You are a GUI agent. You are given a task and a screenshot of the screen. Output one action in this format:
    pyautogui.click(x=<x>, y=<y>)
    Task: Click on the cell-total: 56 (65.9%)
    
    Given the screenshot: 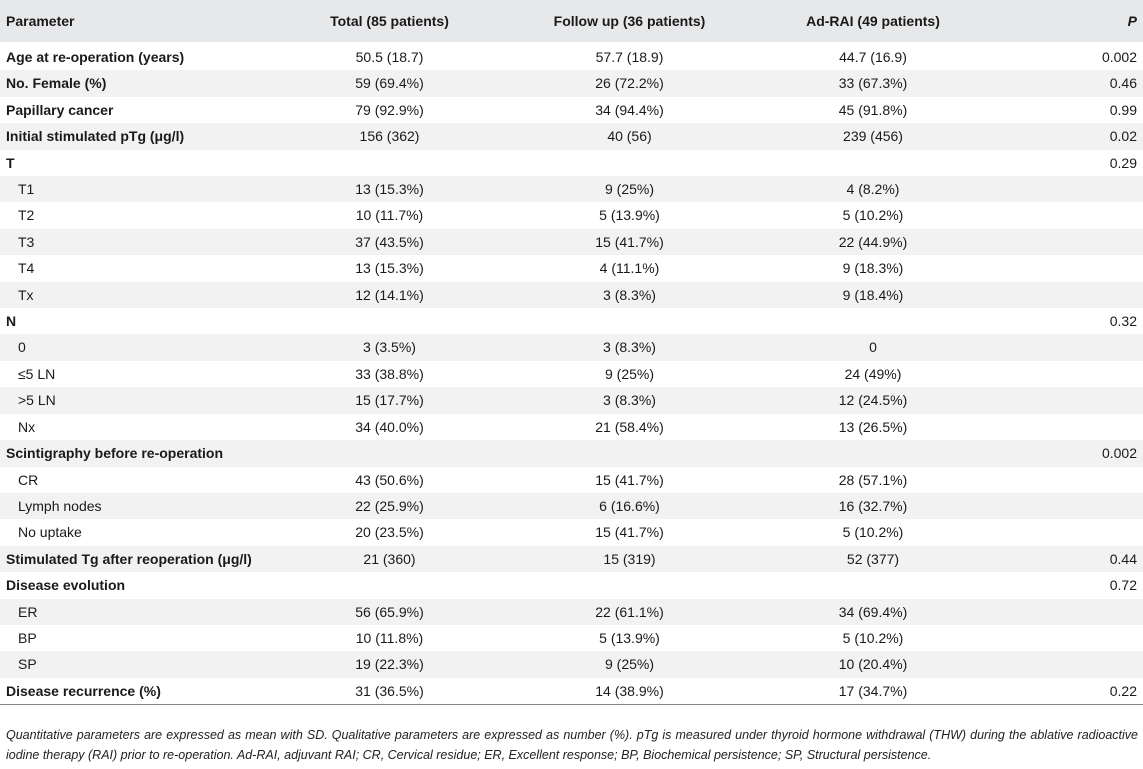 What is the action you would take?
    pyautogui.click(x=389, y=611)
    